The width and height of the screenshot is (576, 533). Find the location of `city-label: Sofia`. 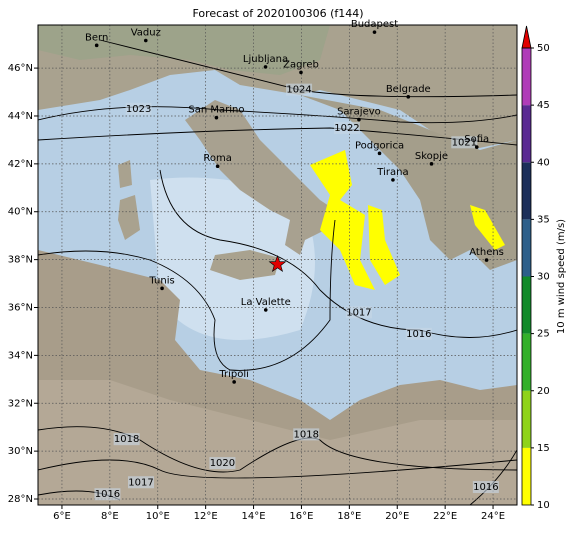

city-label: Sofia is located at coordinates (476, 139).